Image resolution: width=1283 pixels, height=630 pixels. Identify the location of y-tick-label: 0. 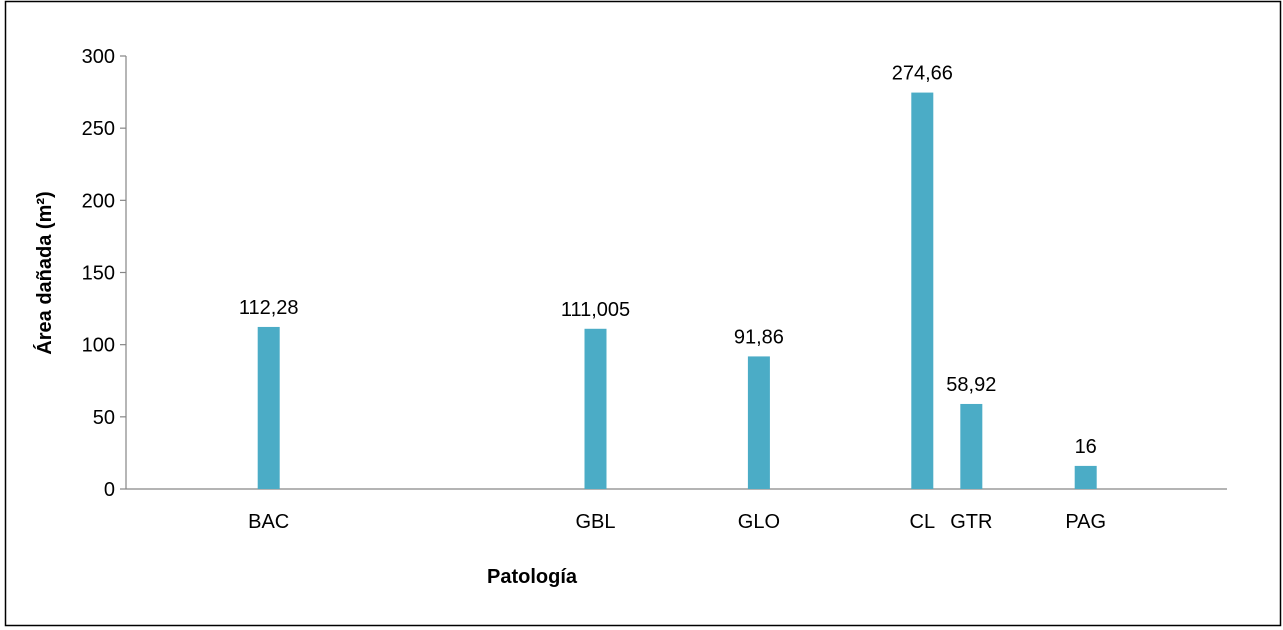
(109, 490).